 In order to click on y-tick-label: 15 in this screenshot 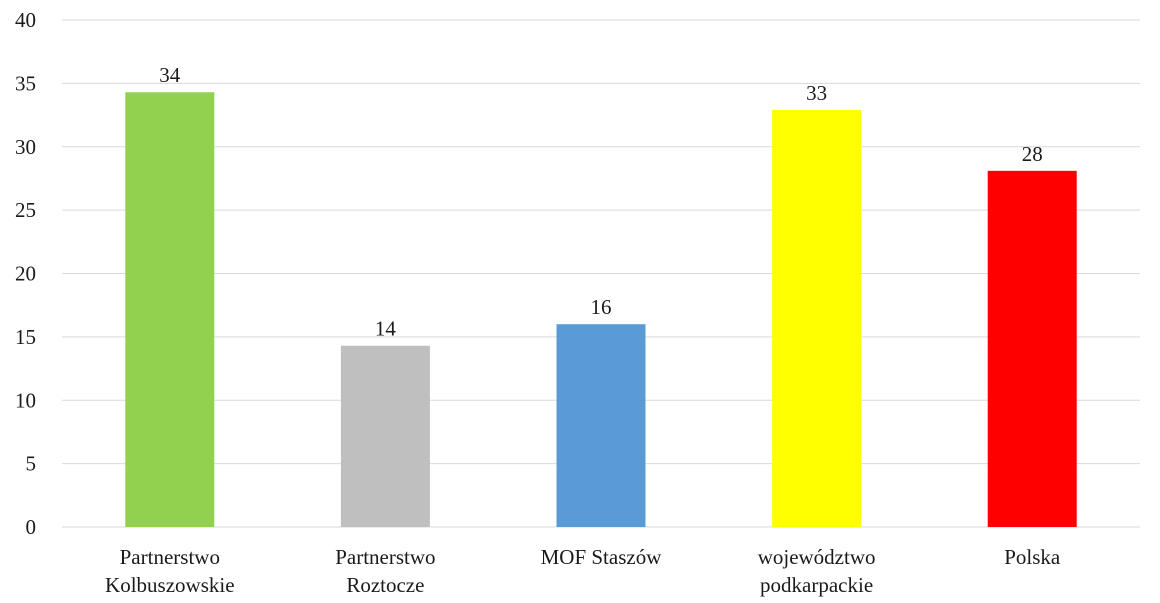, I will do `click(25, 337)`.